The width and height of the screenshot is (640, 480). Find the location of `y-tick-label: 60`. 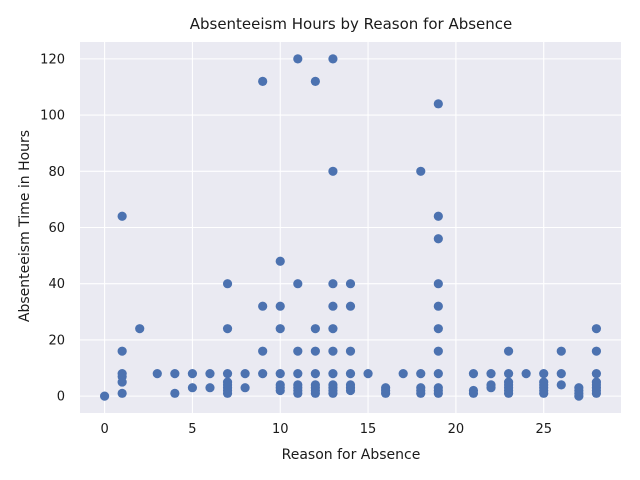

y-tick-label: 60 is located at coordinates (56, 228).